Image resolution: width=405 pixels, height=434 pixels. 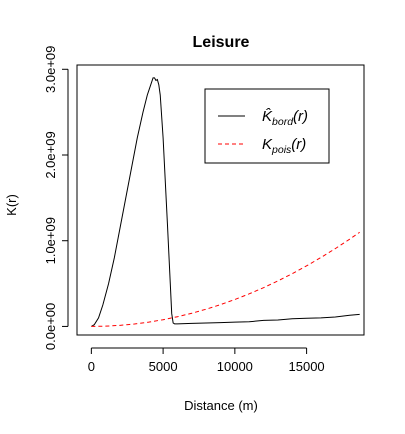 I want to click on x-axis-label: Distance (m), so click(x=221, y=405).